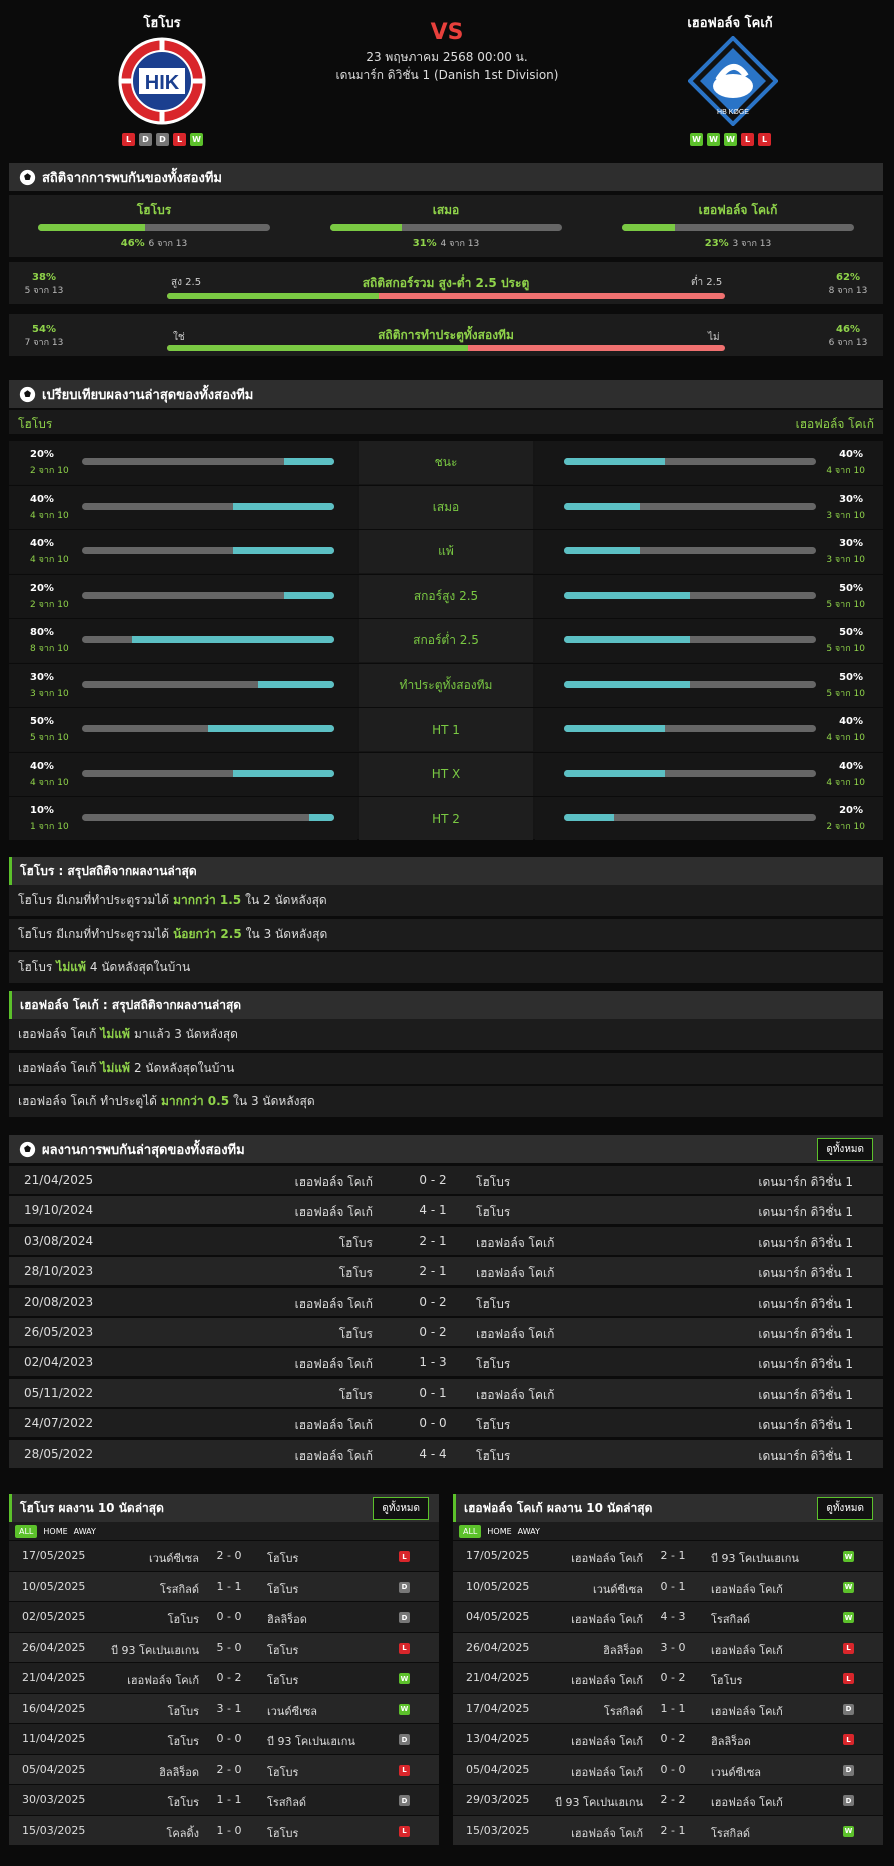  What do you see at coordinates (668, 1768) in the screenshot?
I see `result-row: 05/04/2025 เฮอฟอล์จ โคเก้ 0 - 0 เวนด์ซีเซล D` at bounding box center [668, 1768].